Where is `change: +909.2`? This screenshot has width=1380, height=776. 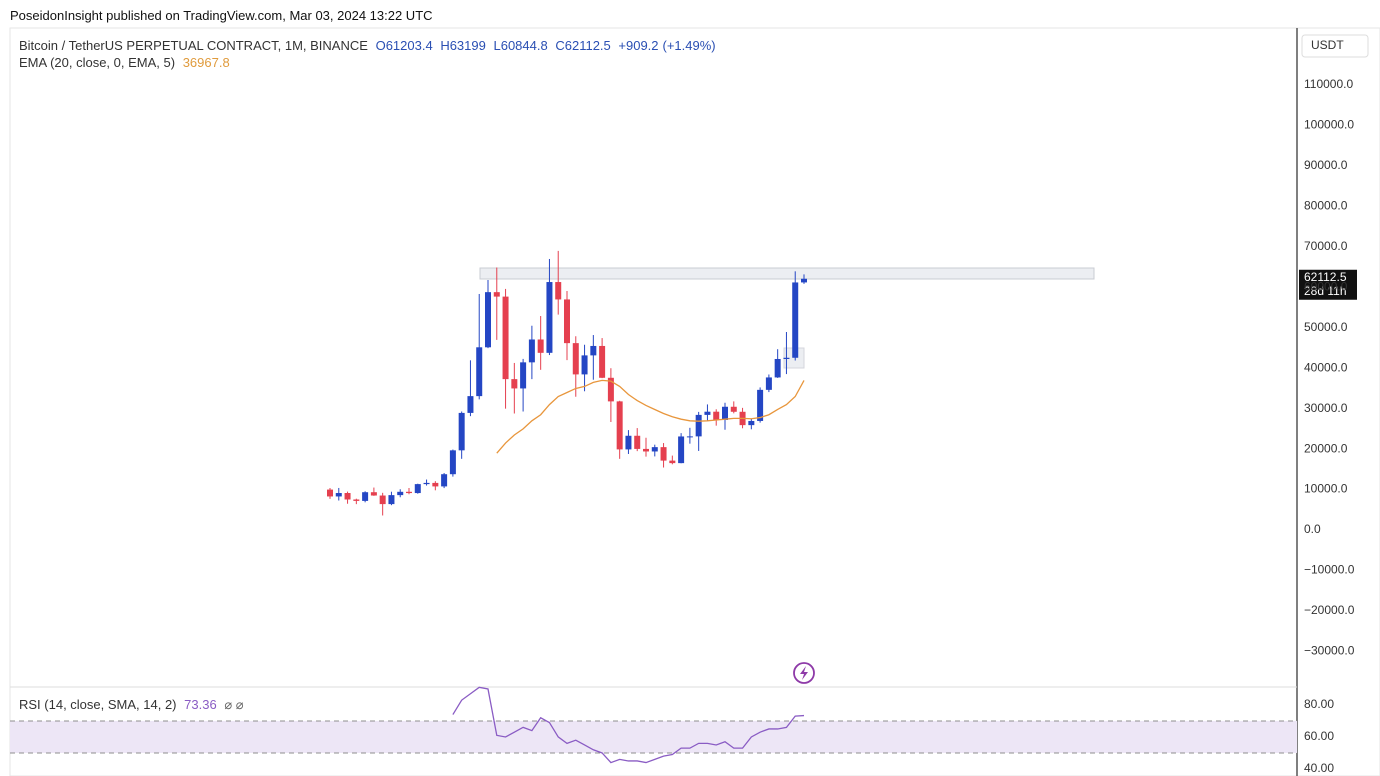 change: +909.2 is located at coordinates (638, 45).